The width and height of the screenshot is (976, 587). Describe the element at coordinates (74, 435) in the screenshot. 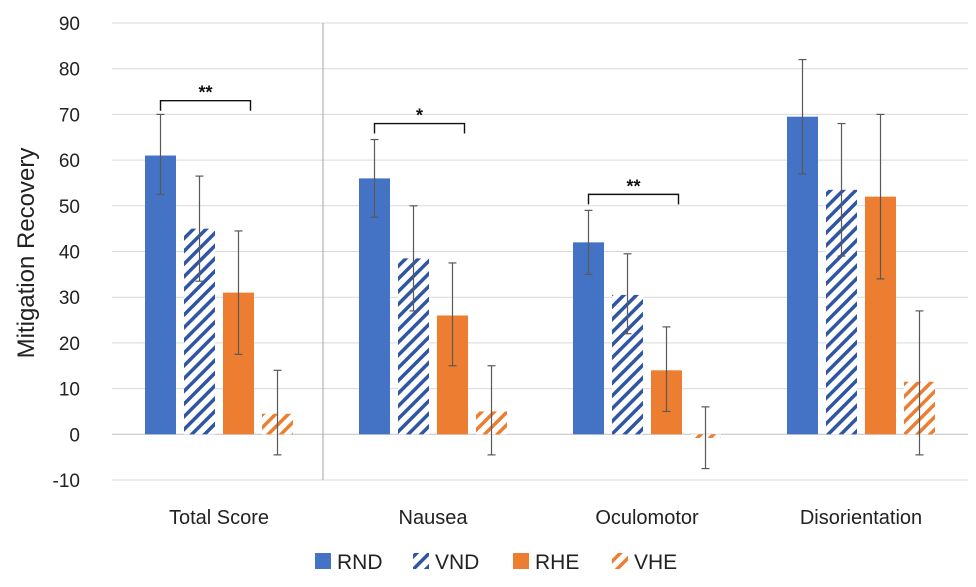

I see `y-tick-label: 0` at that location.